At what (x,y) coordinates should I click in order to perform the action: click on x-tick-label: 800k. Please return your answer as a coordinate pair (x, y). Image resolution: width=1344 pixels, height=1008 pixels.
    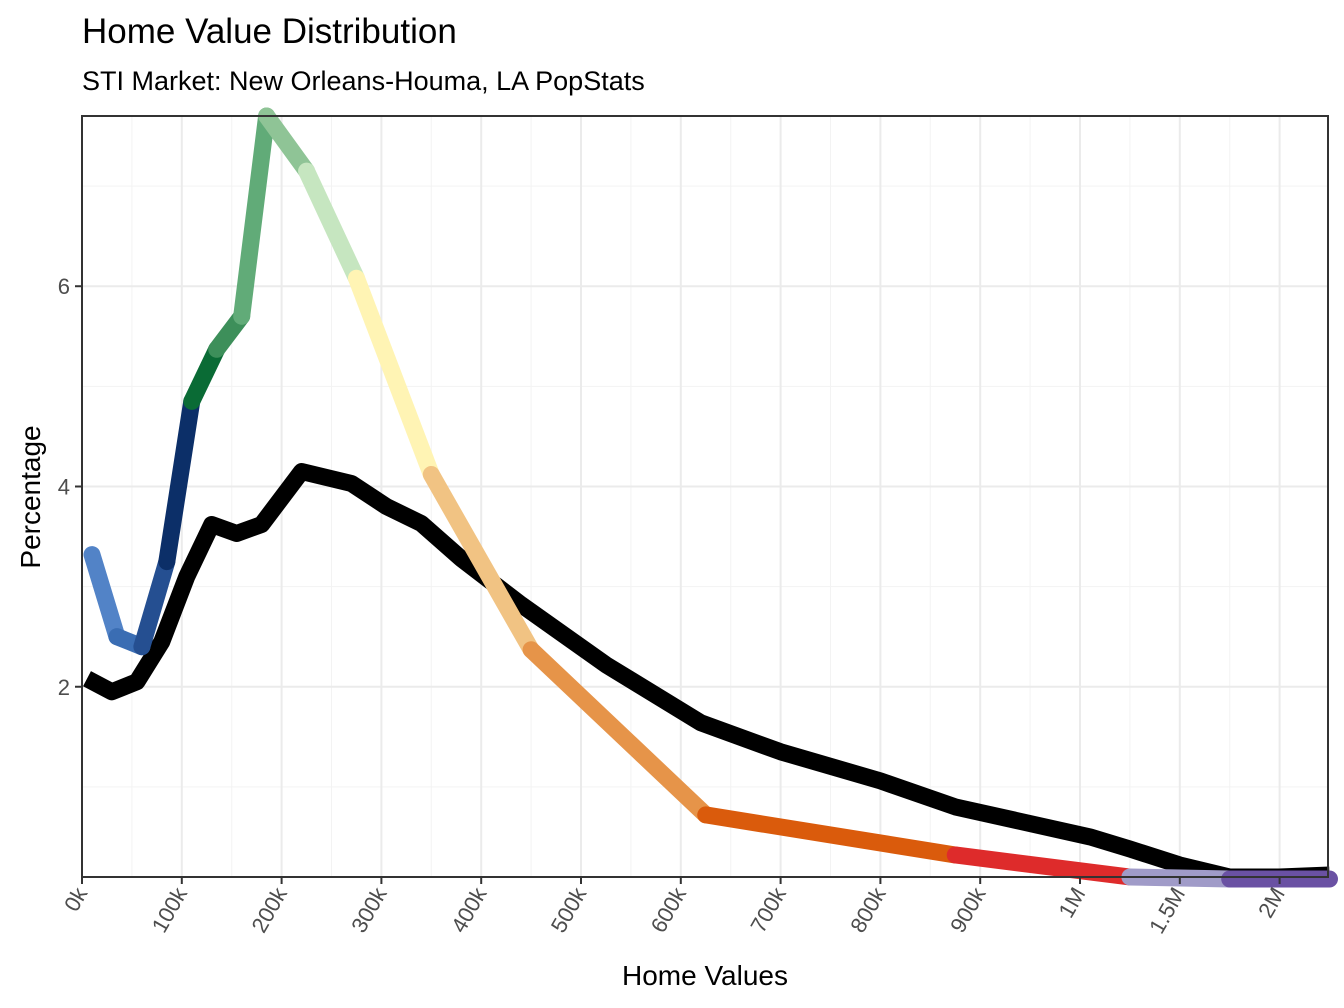
    Looking at the image, I should click on (868, 909).